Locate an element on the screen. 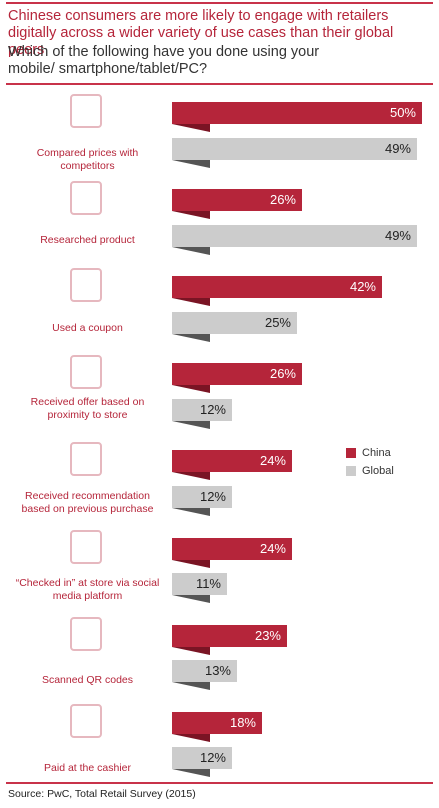  top-rule is located at coordinates (219, 3).